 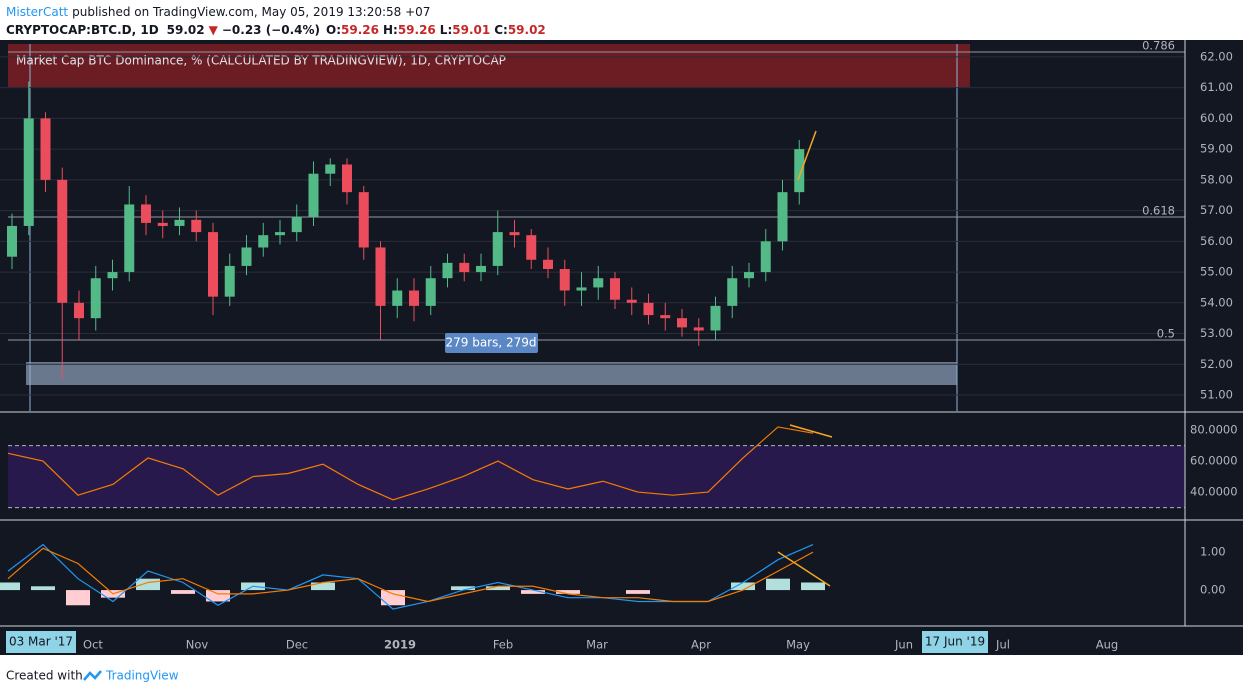 What do you see at coordinates (92, 675) in the screenshot?
I see `logo` at bounding box center [92, 675].